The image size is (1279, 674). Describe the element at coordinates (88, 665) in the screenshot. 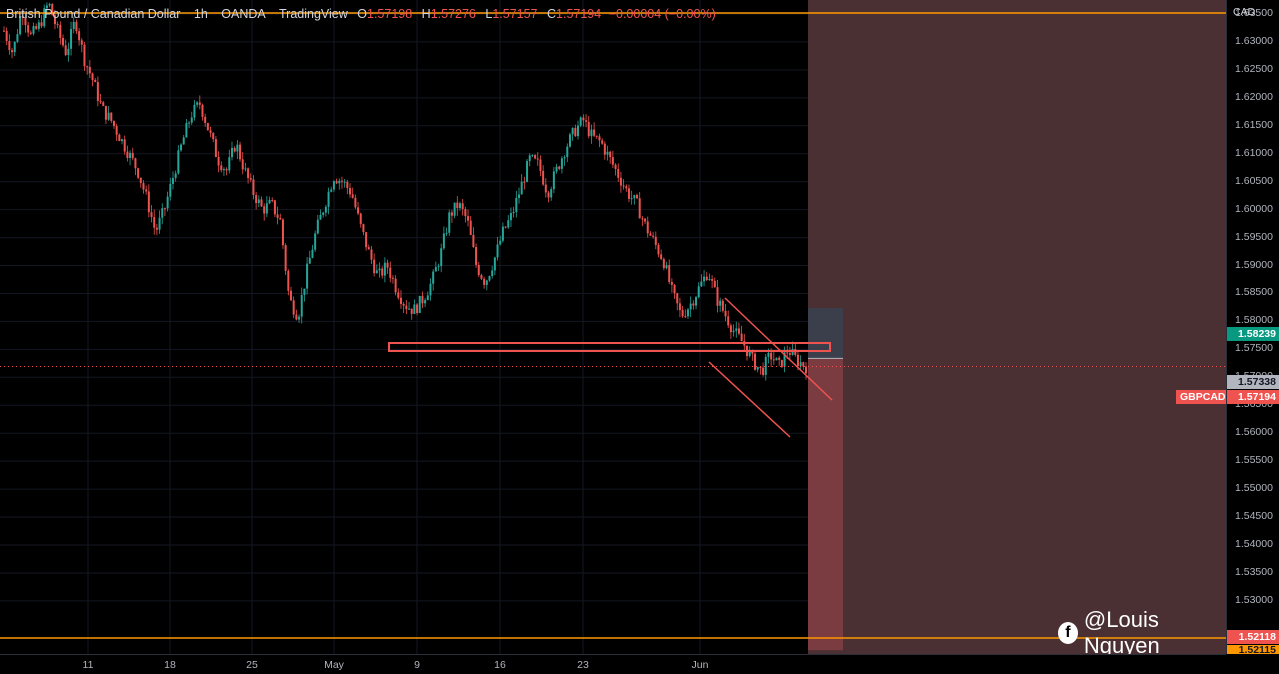

I see `time-tick-label: 11` at that location.